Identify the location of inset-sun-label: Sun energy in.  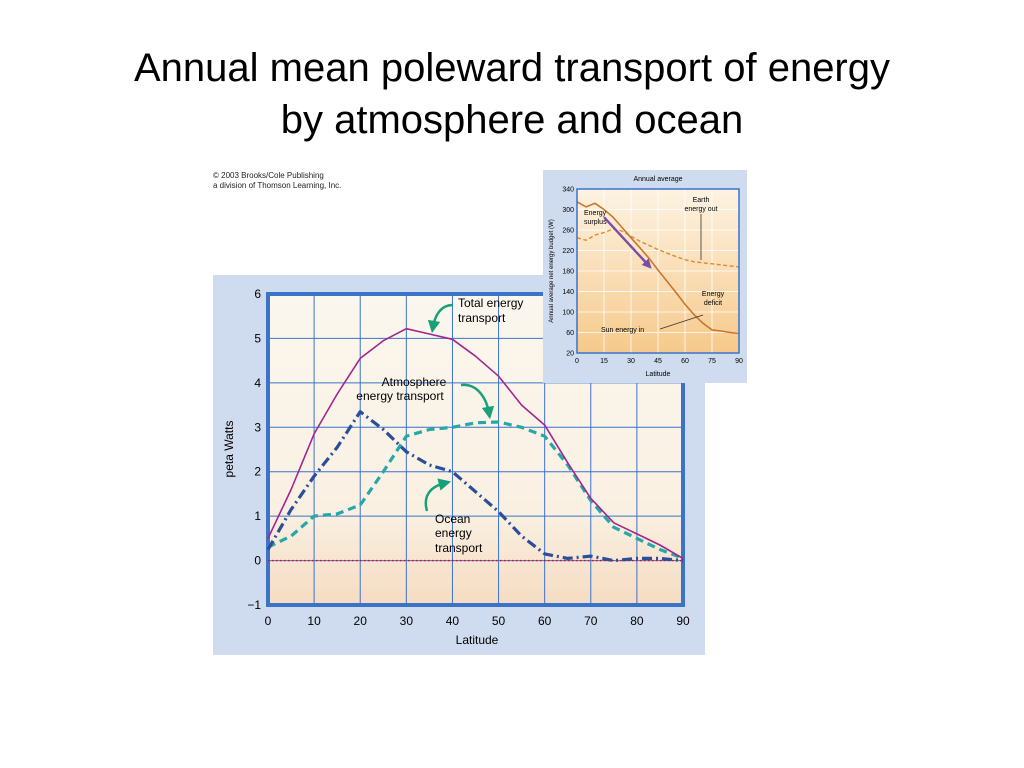
(622, 330).